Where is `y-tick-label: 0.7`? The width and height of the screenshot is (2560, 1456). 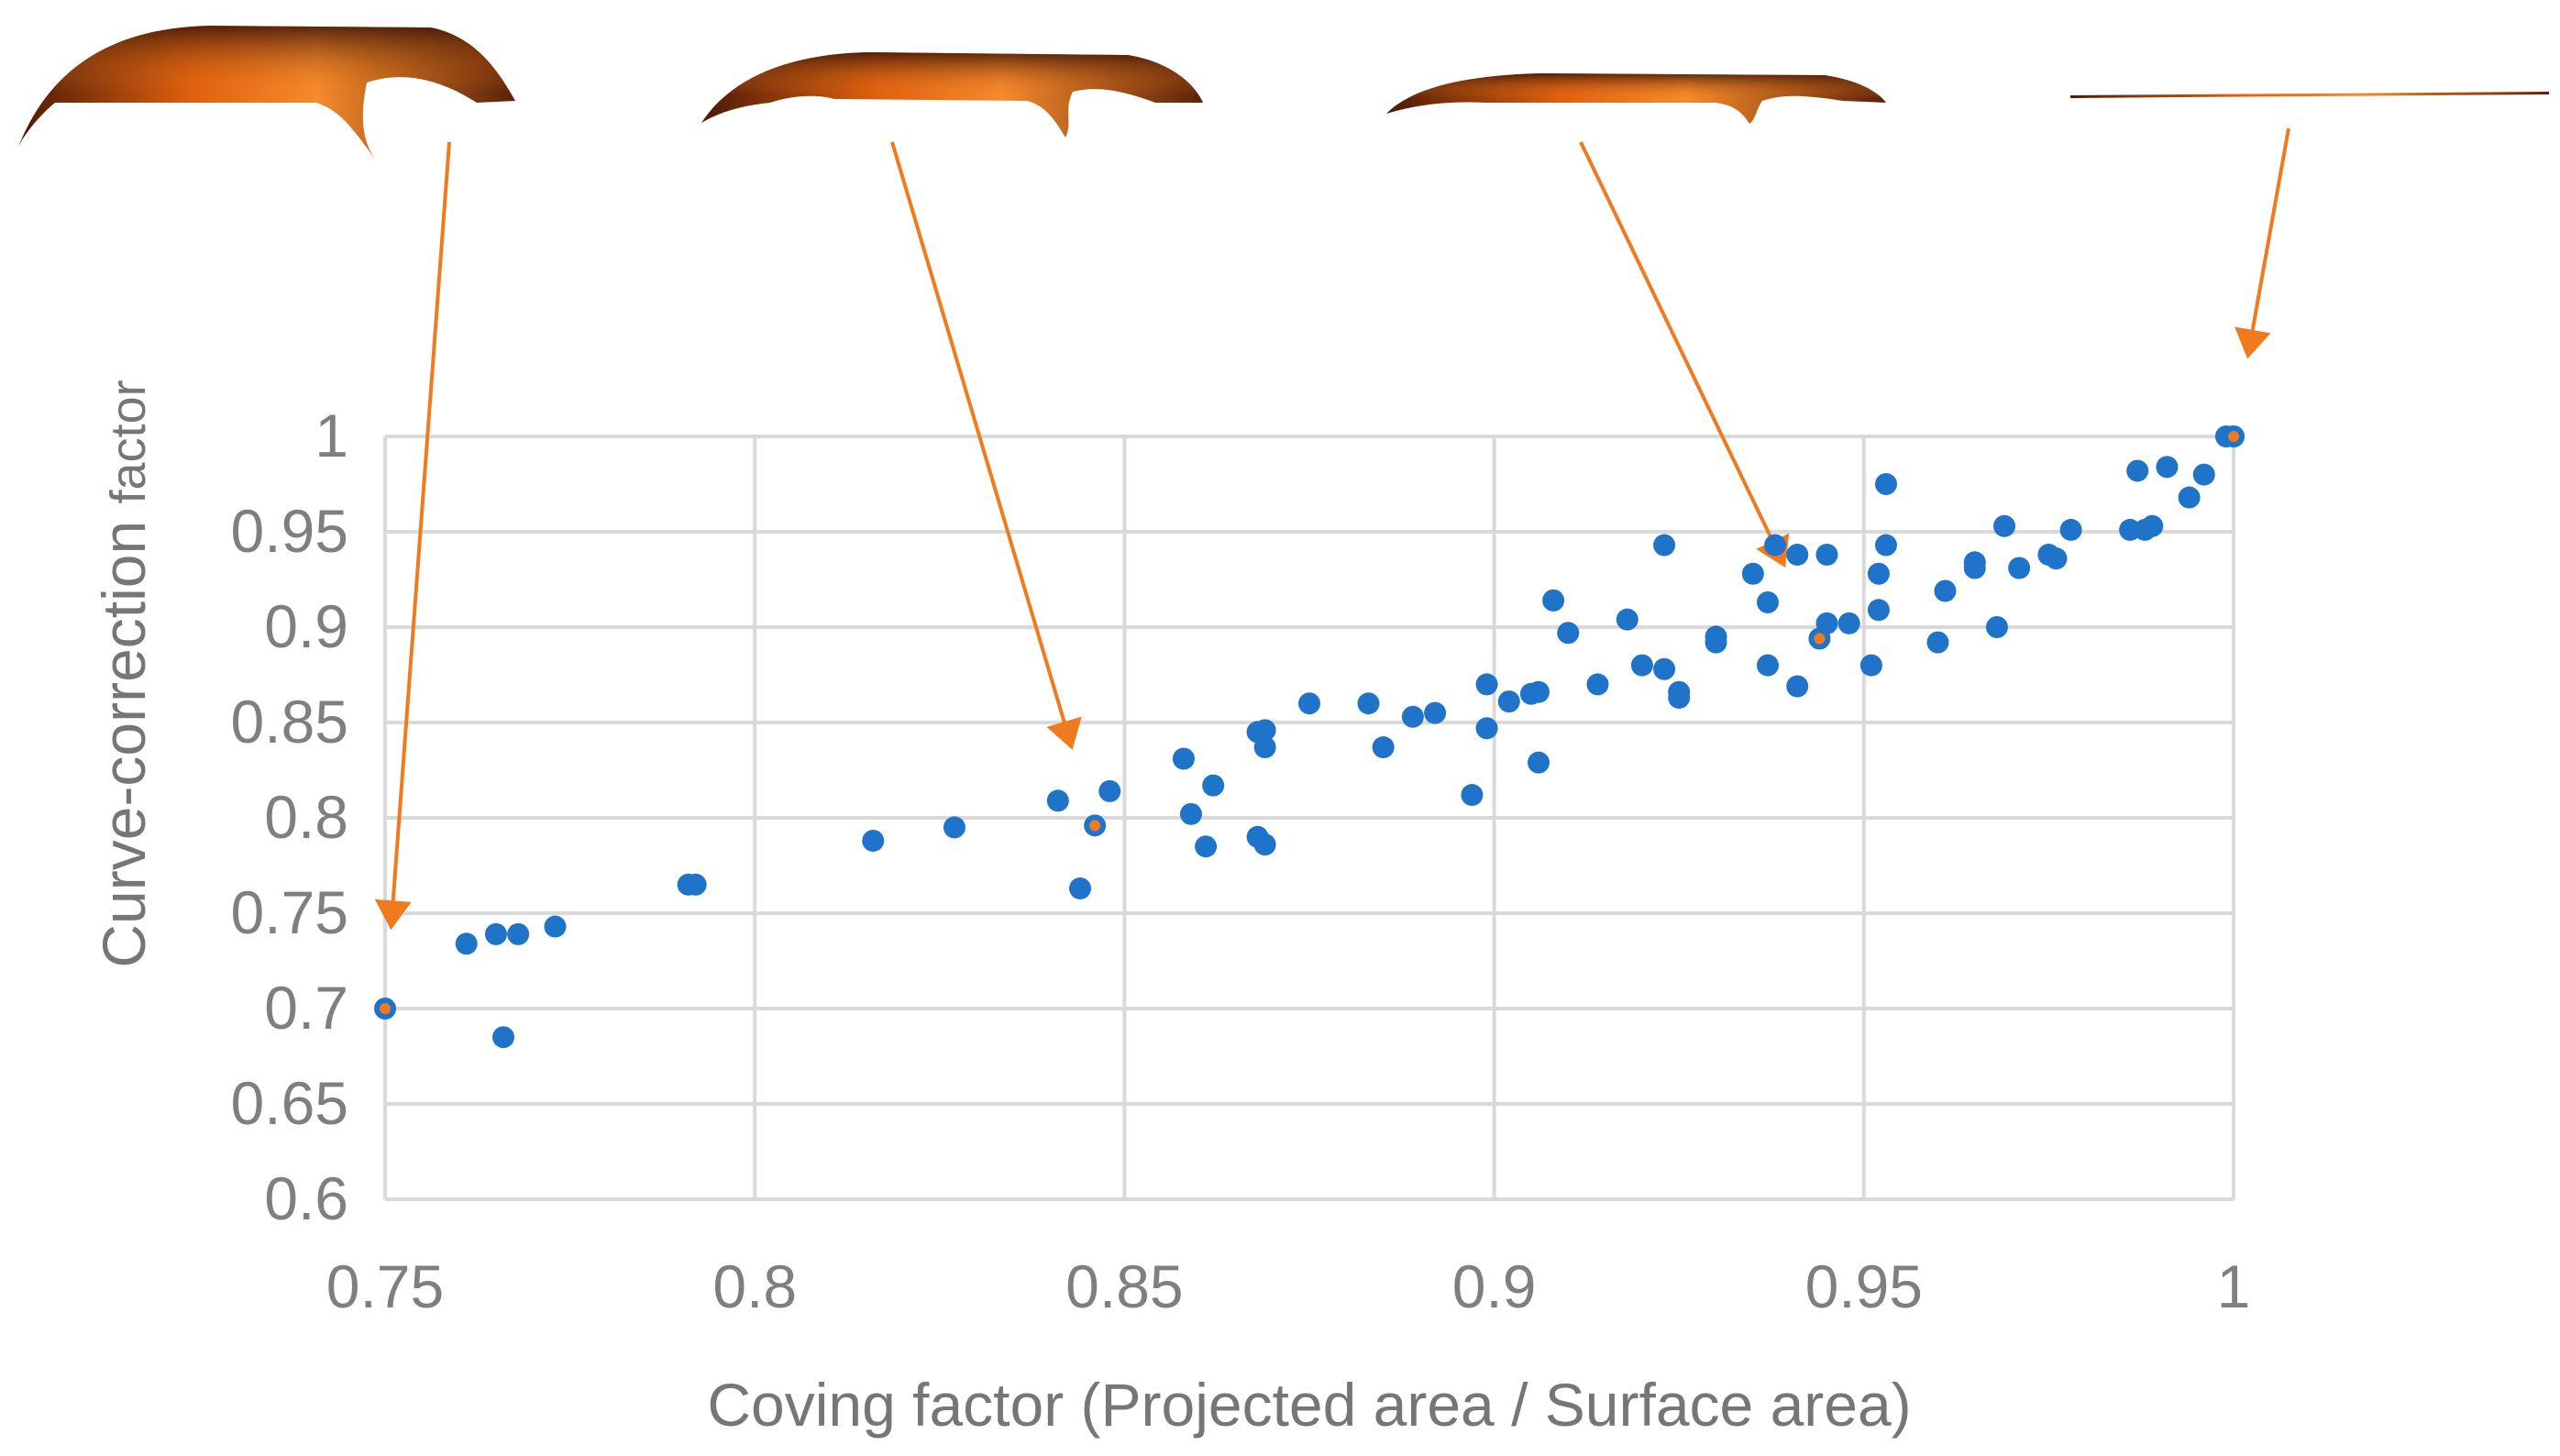 y-tick-label: 0.7 is located at coordinates (306, 1008).